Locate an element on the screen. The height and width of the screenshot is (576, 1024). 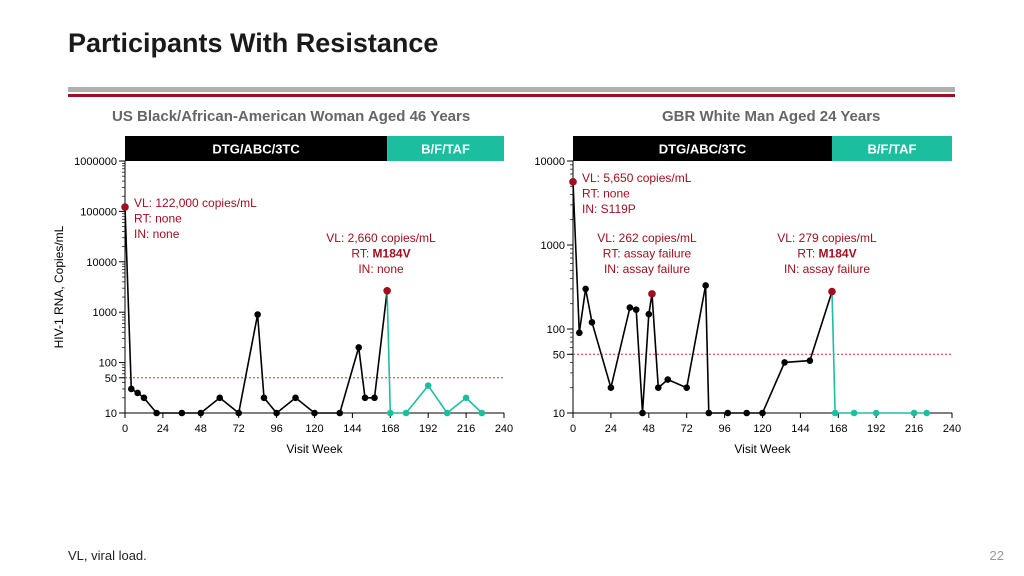
annotation-1-line-0: VL: 262 copies/mL is located at coordinates (647, 238).